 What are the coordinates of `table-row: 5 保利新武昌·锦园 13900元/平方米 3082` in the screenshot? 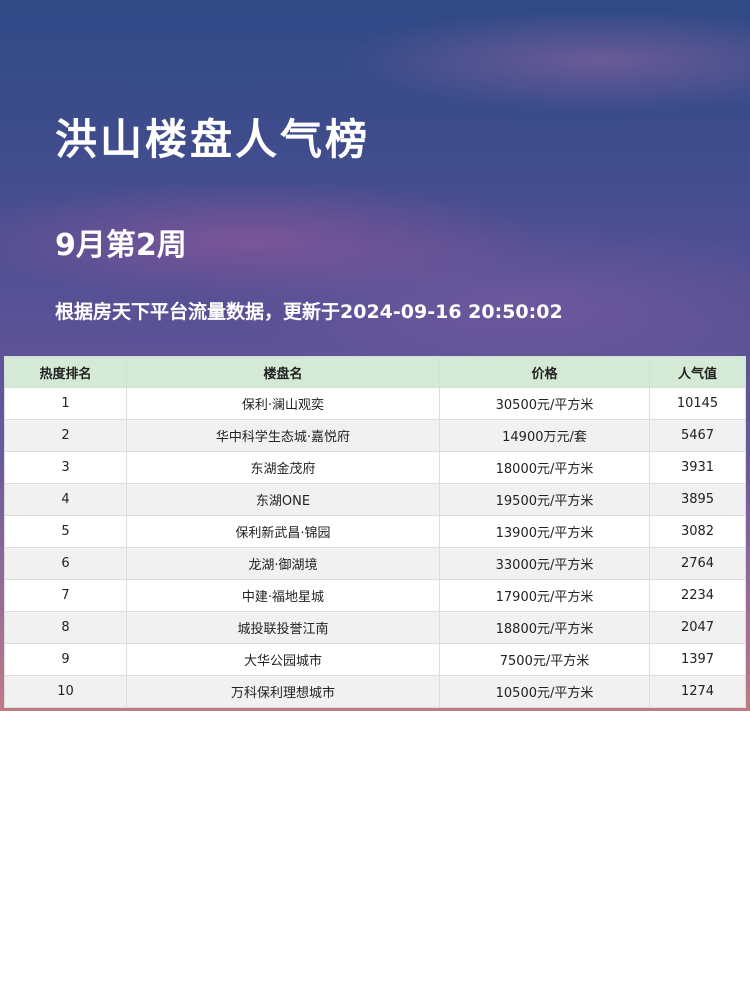 It's located at (375, 531).